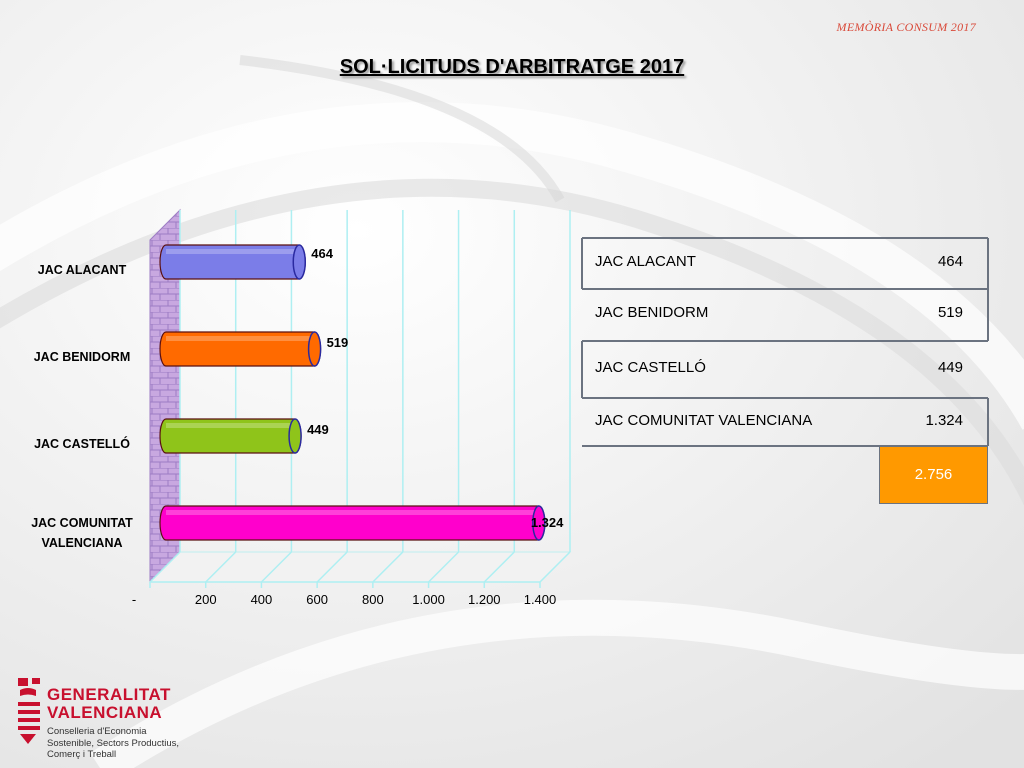 Image resolution: width=1024 pixels, height=768 pixels. What do you see at coordinates (704, 420) in the screenshot?
I see `row-label: JAC COMUNITAT VALENCIANA` at bounding box center [704, 420].